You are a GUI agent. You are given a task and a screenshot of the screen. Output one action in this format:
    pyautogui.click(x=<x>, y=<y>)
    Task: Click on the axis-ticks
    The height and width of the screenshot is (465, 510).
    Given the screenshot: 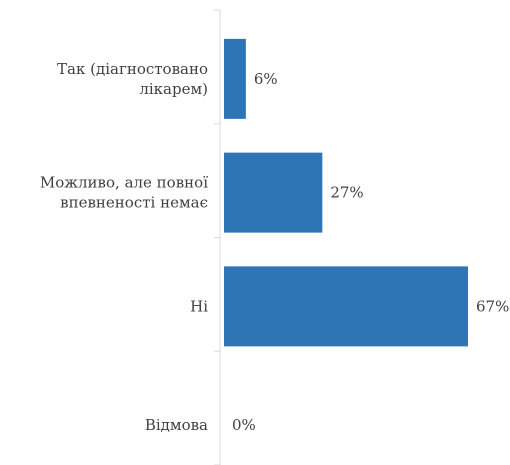 What is the action you would take?
    pyautogui.click(x=217, y=237)
    